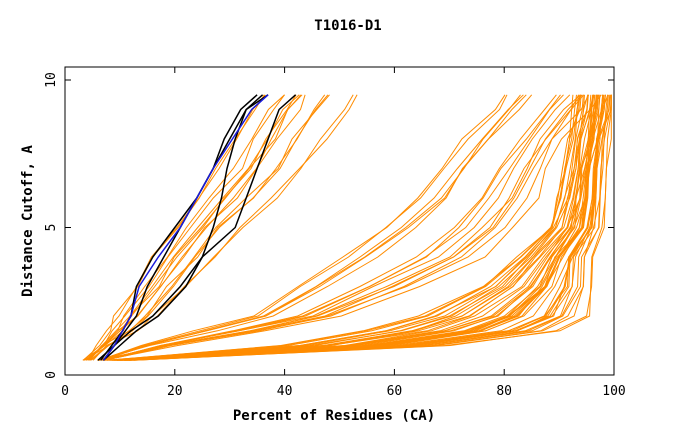 The height and width of the screenshot is (440, 680). What do you see at coordinates (175, 391) in the screenshot?
I see `x-tick-label: 20` at bounding box center [175, 391].